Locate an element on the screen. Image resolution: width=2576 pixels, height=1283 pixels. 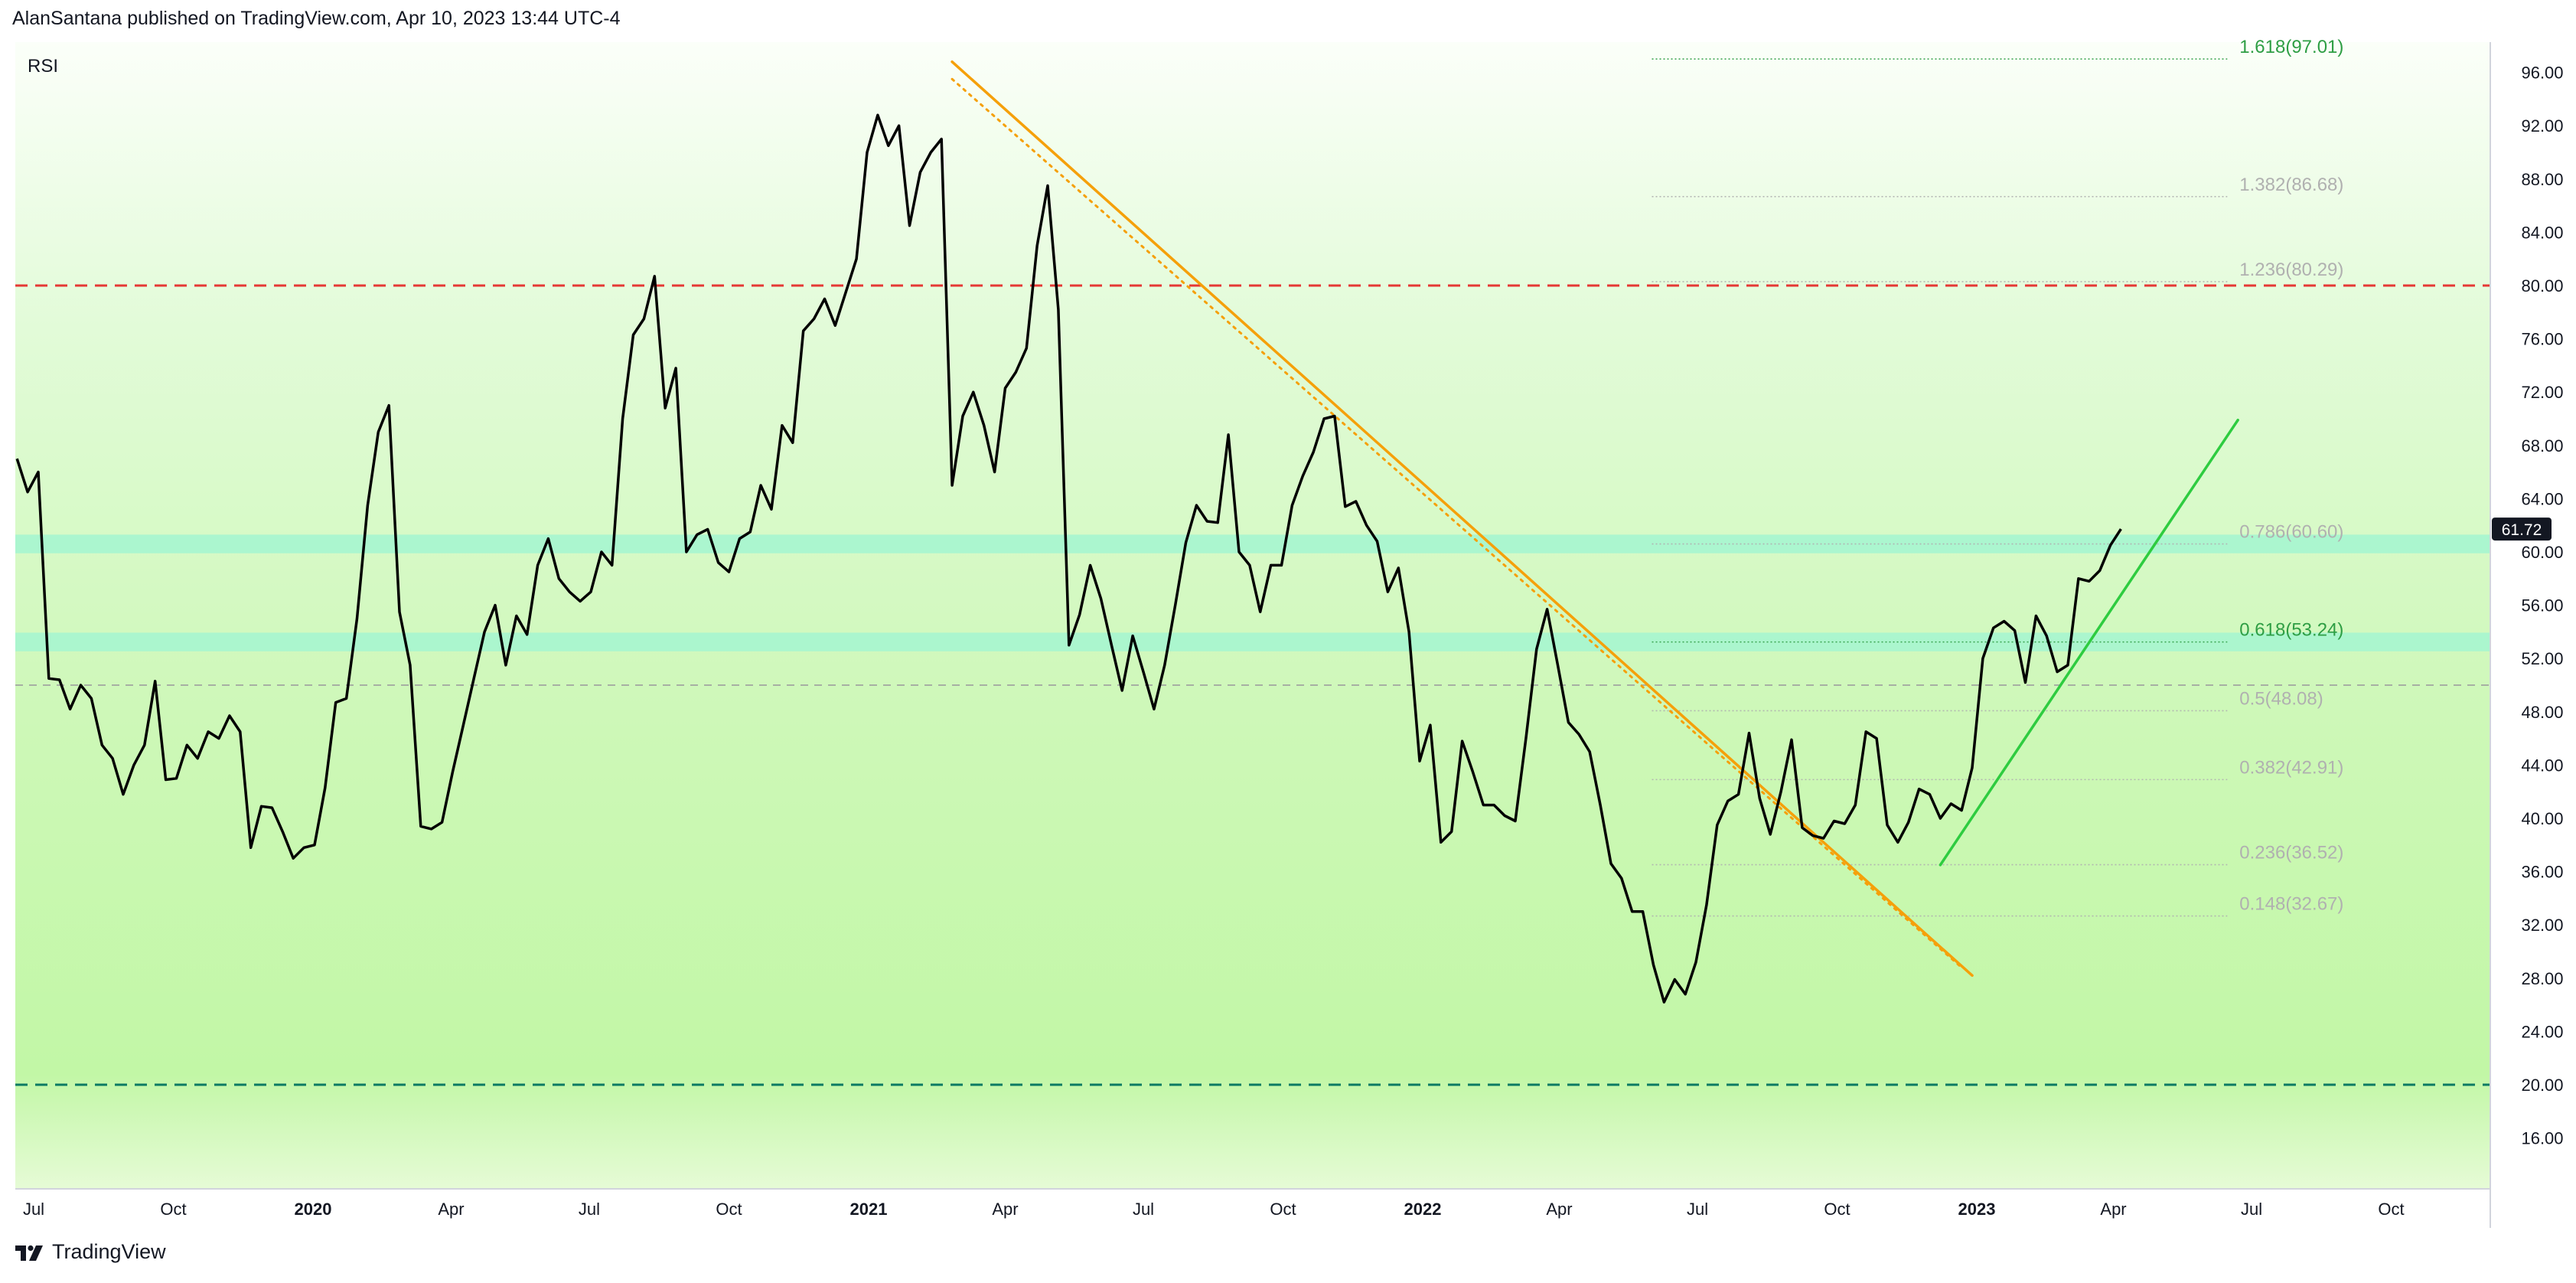
uptrend-trendline is located at coordinates (2089, 643).